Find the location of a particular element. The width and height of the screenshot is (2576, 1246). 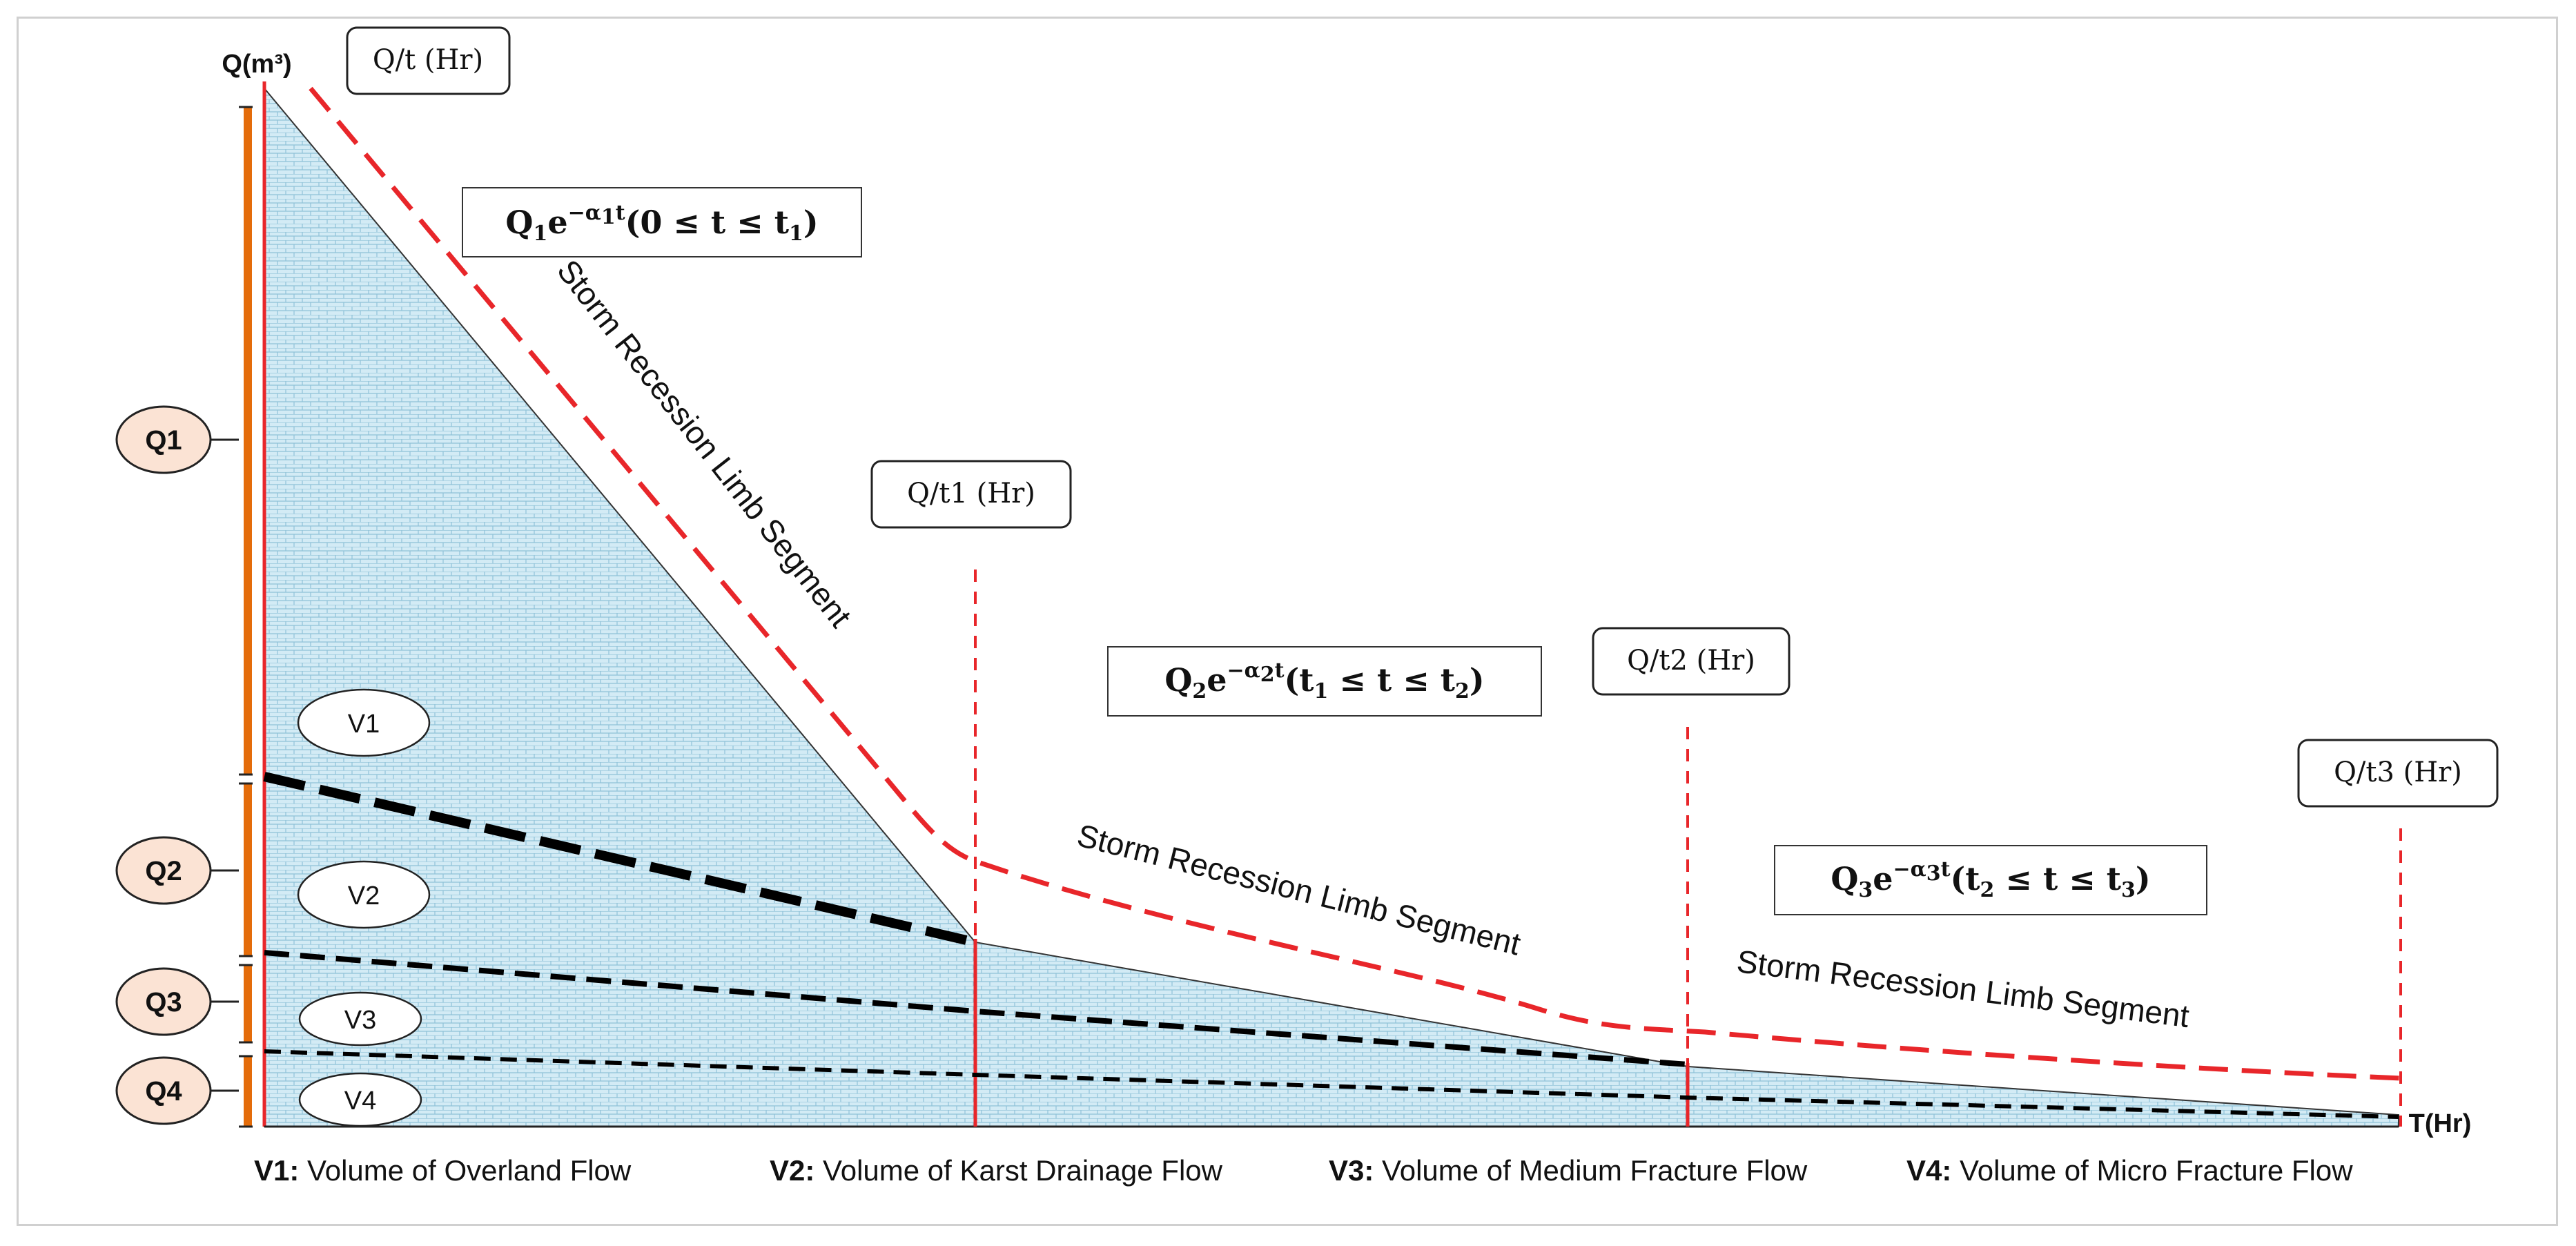

legend-v1: V1: Volume of Overland Flow is located at coordinates (443, 1170).